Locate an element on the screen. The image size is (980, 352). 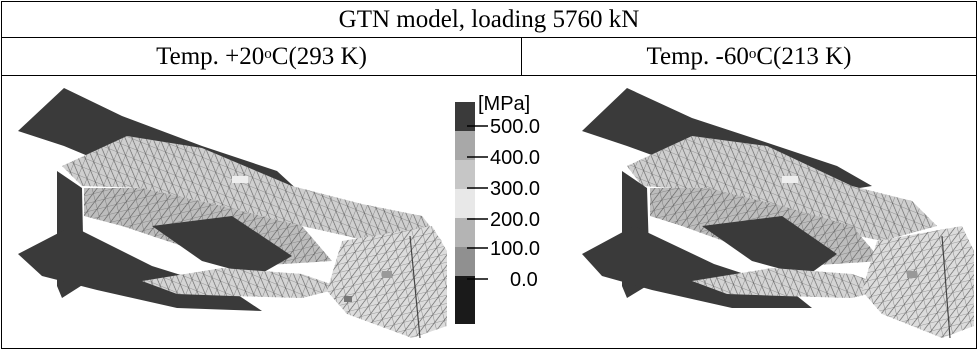
legend-tick-400: 400.0 is located at coordinates (515, 158).